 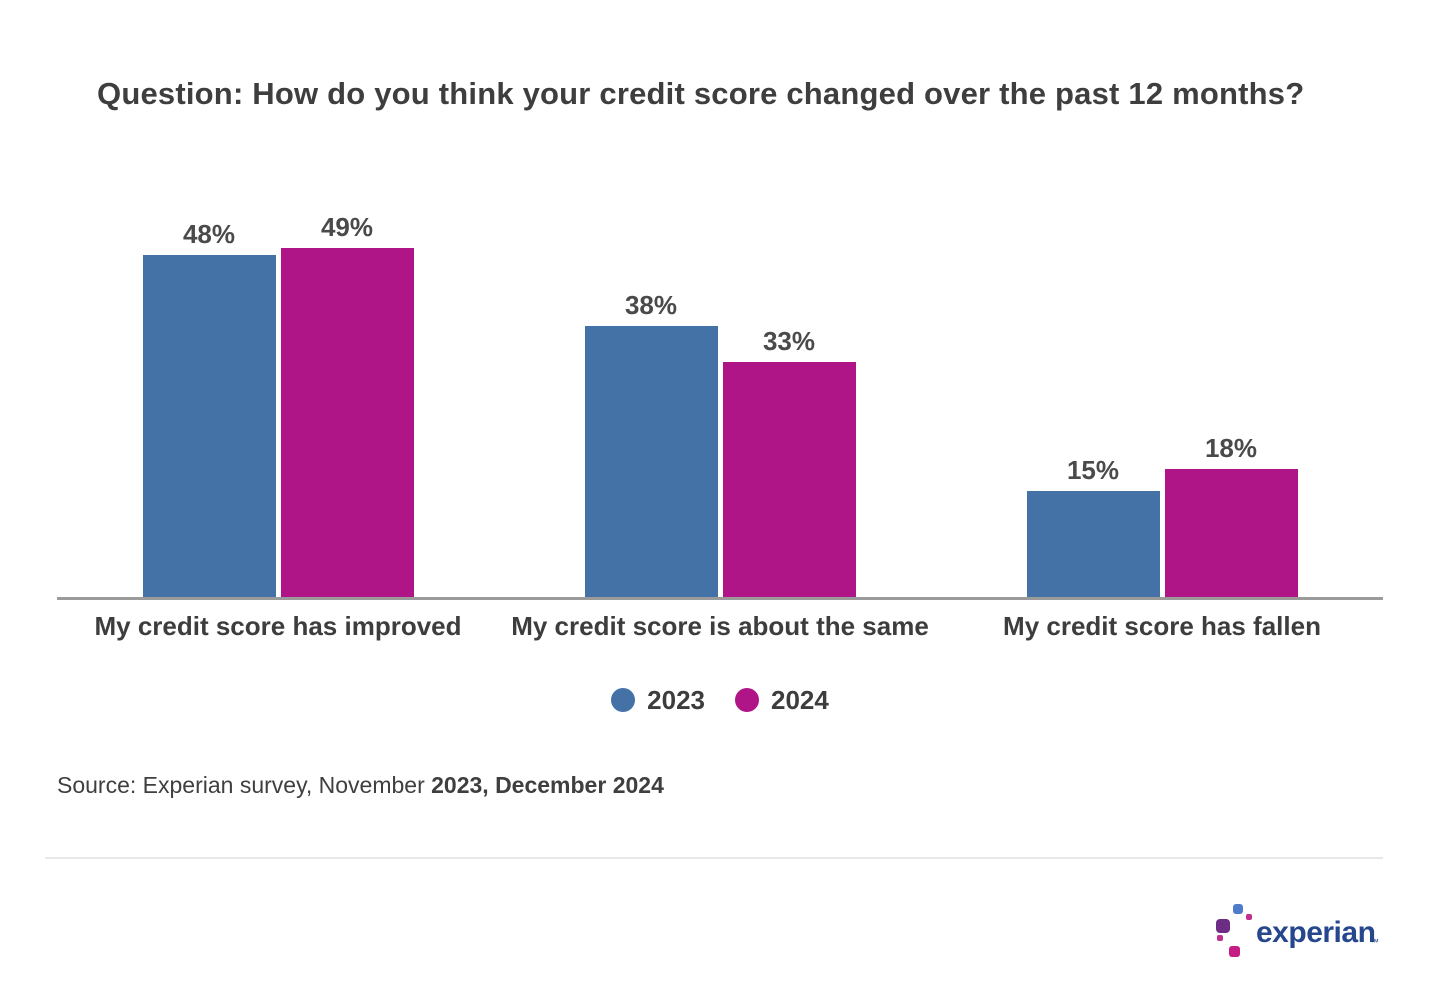 What do you see at coordinates (1093, 470) in the screenshot?
I see `value-label-2023-2: 15%` at bounding box center [1093, 470].